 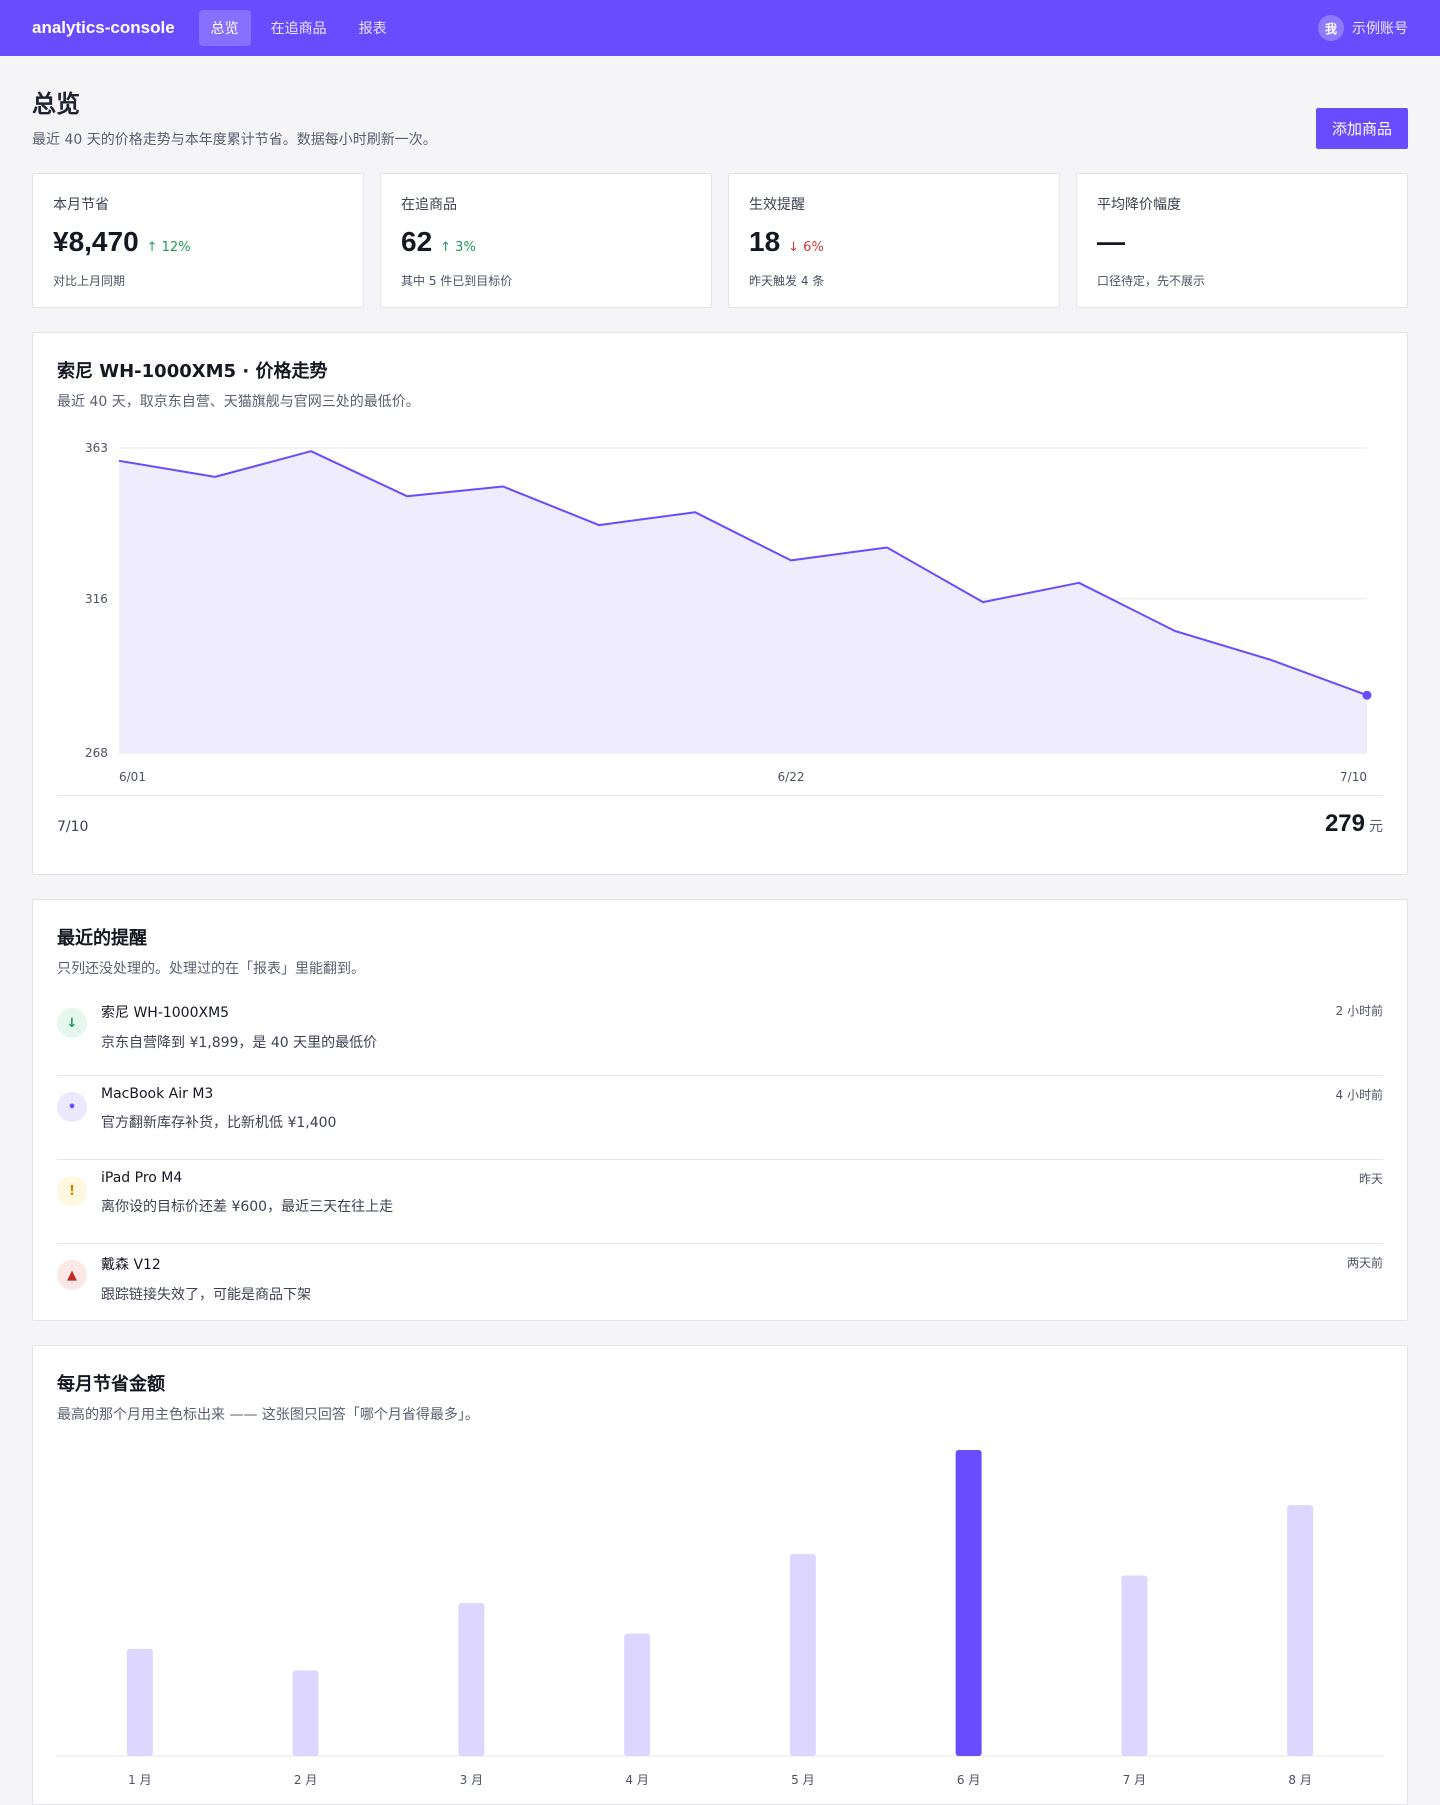 What do you see at coordinates (96, 241) in the screenshot?
I see `stat-value: ¥8,470` at bounding box center [96, 241].